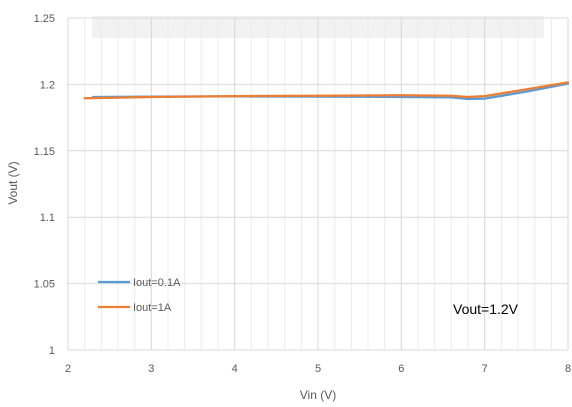  What do you see at coordinates (44, 185) in the screenshot?
I see `y-tick-labels: 1 1.05 1.1 1.15 1.2 1.25` at bounding box center [44, 185].